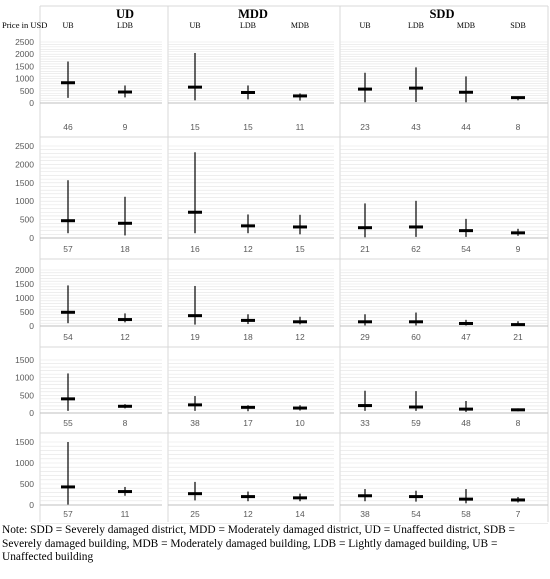 The height and width of the screenshot is (579, 550). Describe the element at coordinates (68, 423) in the screenshot. I see `sample-size-label: 55` at that location.